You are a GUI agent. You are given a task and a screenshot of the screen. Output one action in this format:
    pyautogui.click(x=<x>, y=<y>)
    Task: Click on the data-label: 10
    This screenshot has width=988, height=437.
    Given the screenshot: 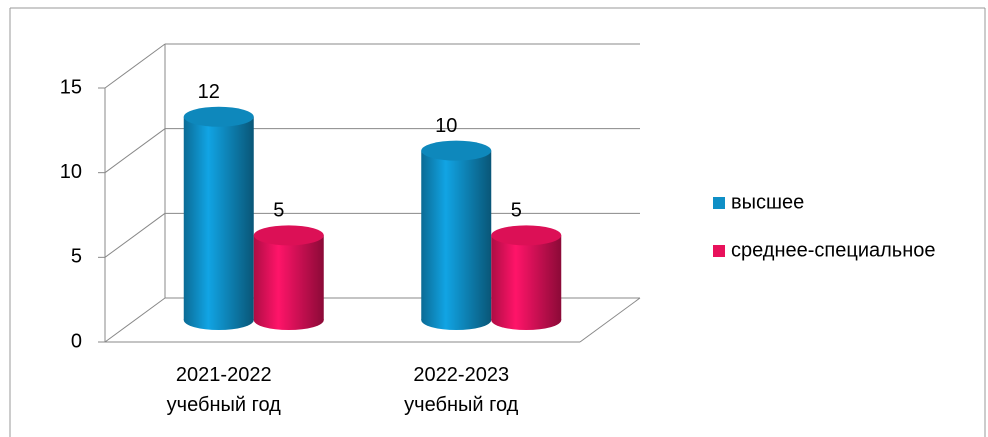 What is the action you would take?
    pyautogui.click(x=446, y=126)
    